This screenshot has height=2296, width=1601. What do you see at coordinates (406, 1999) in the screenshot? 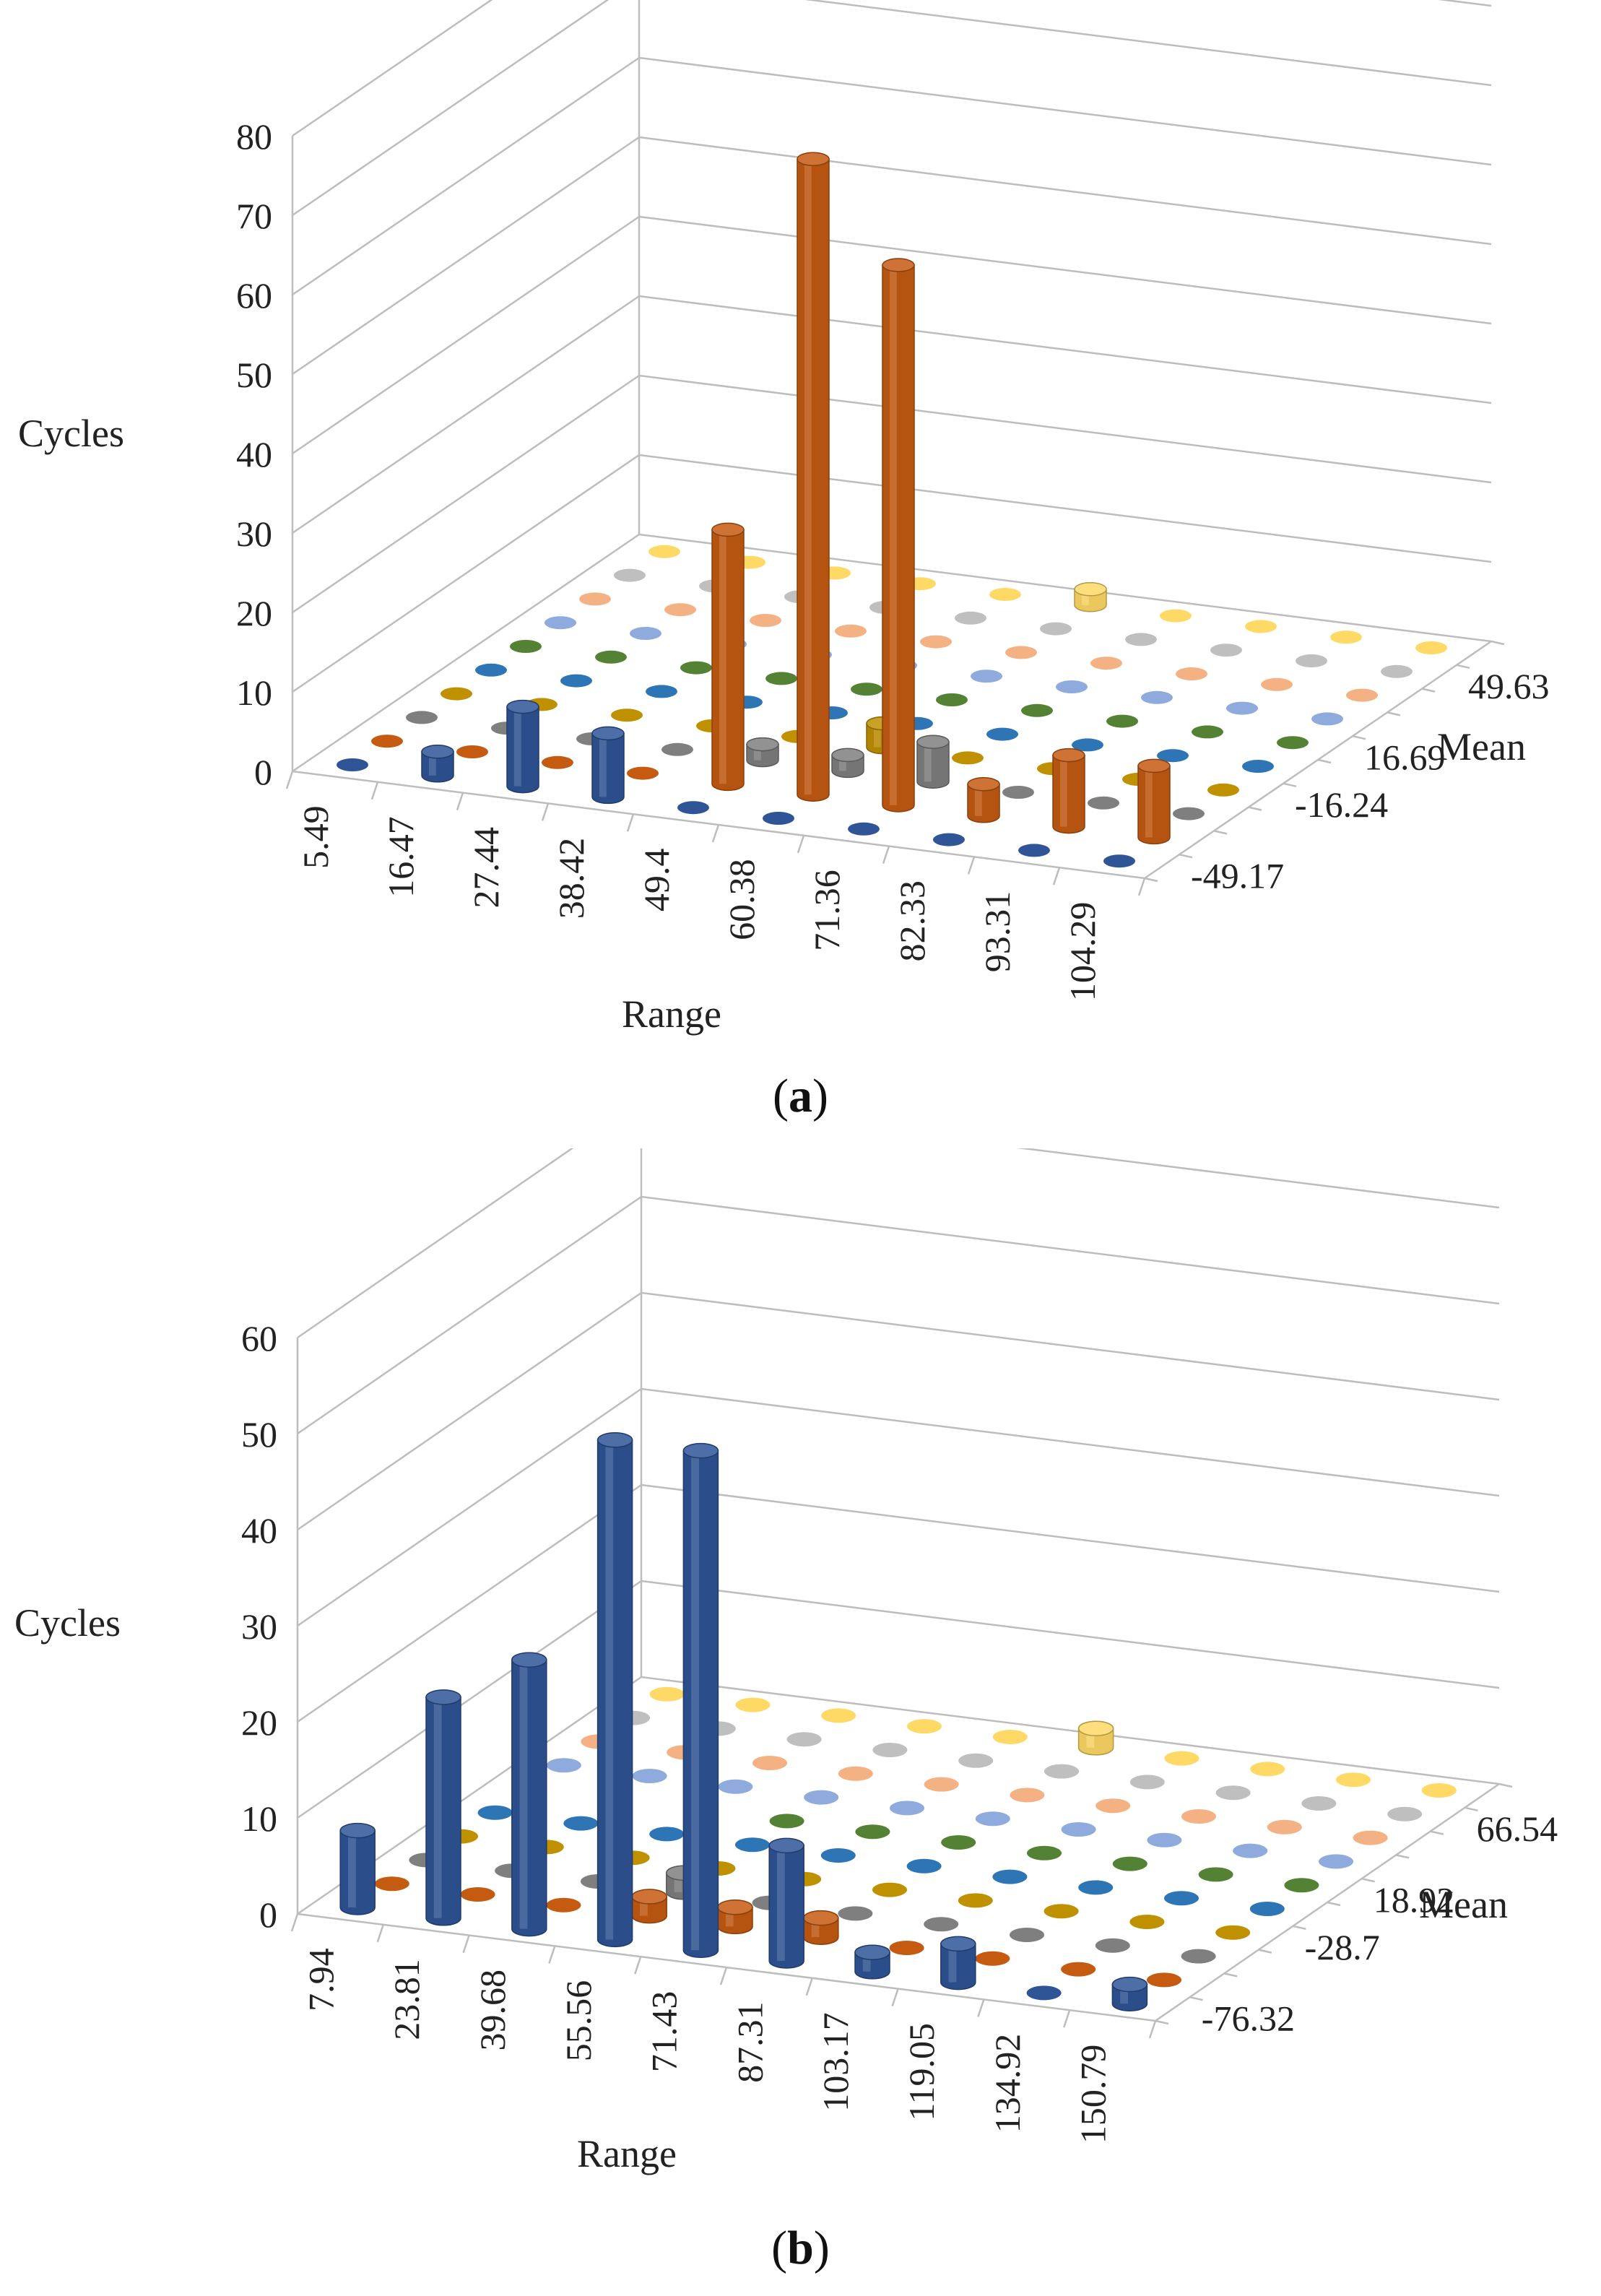
I see `range-tick-label: 23.81` at bounding box center [406, 1999].